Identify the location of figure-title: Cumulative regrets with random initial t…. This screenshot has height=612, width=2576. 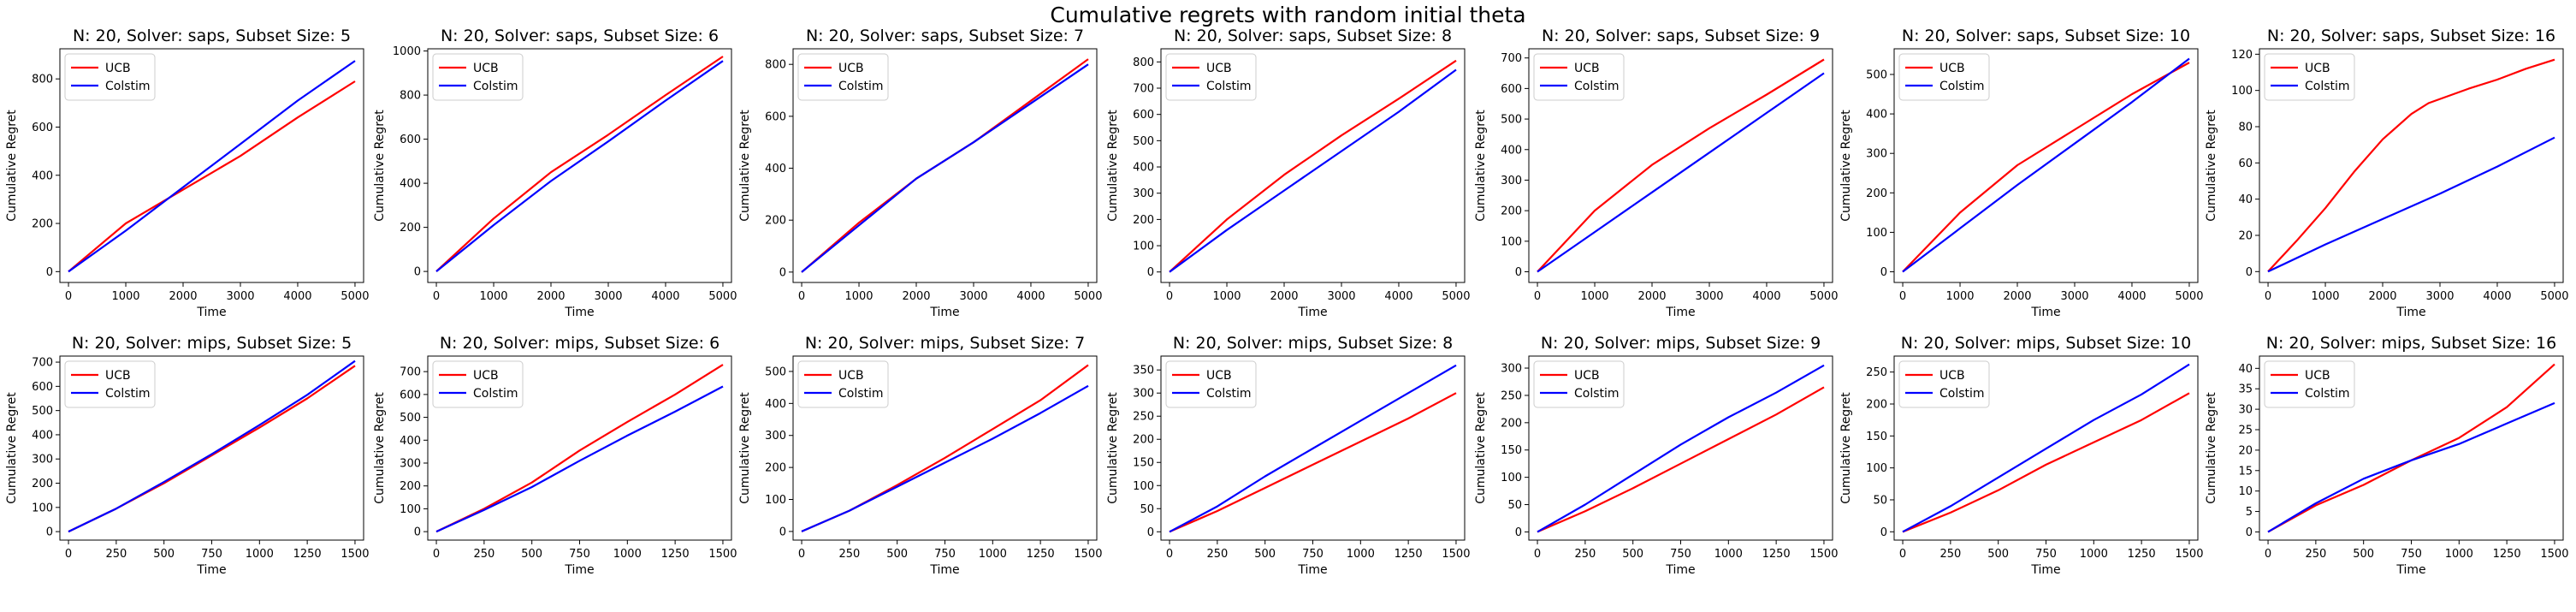
(1288, 15).